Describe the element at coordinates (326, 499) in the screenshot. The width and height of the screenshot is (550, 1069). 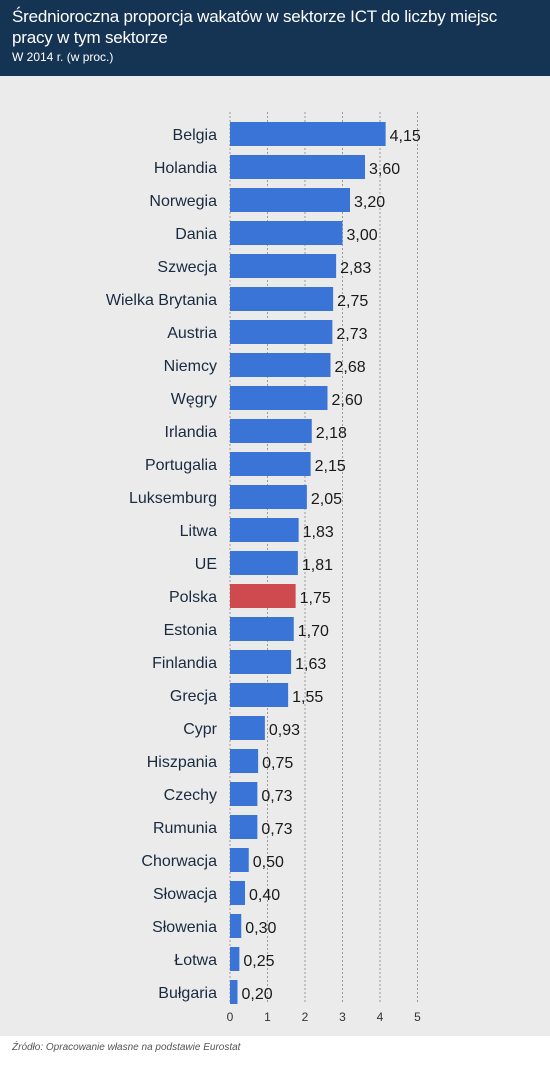
I see `value-label: 2,05` at that location.